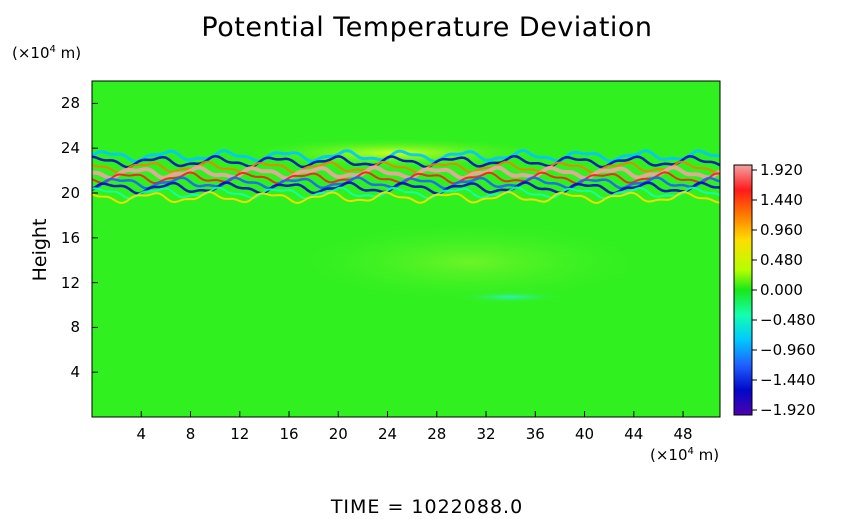 This screenshot has height=519, width=854. I want to click on y-tick-label: 20, so click(70, 193).